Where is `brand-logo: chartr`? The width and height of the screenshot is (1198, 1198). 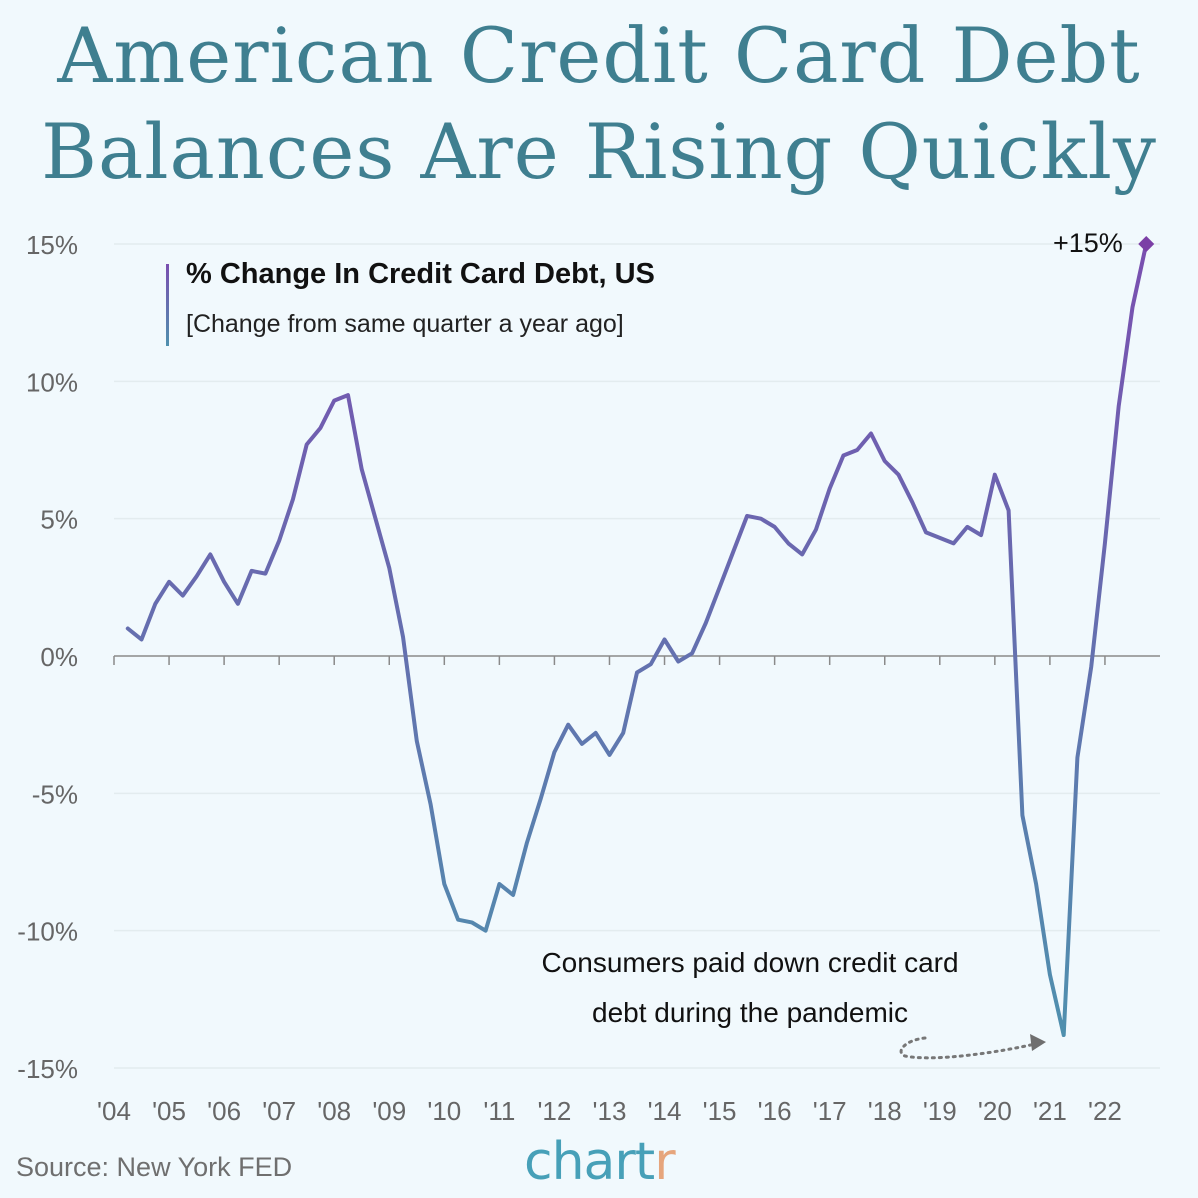
brand-logo: chartr is located at coordinates (600, 1162).